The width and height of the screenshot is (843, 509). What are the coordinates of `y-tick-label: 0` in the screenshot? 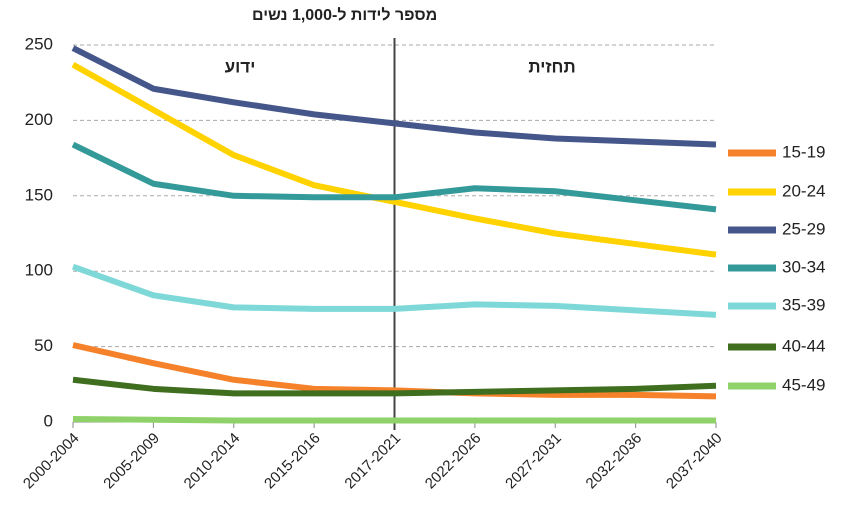 It's located at (48, 420).